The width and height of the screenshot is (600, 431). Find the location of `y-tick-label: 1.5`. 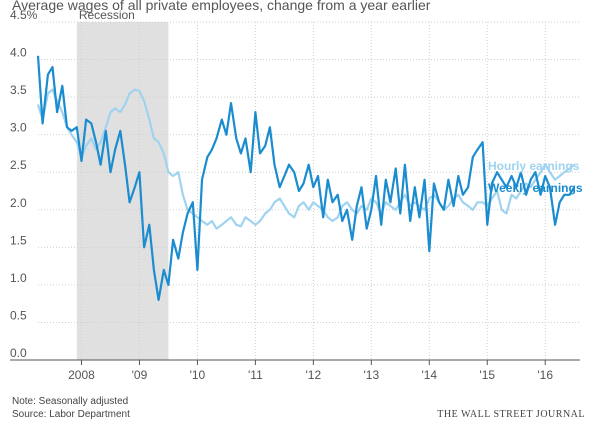

y-tick-label: 1.5 is located at coordinates (18, 240).